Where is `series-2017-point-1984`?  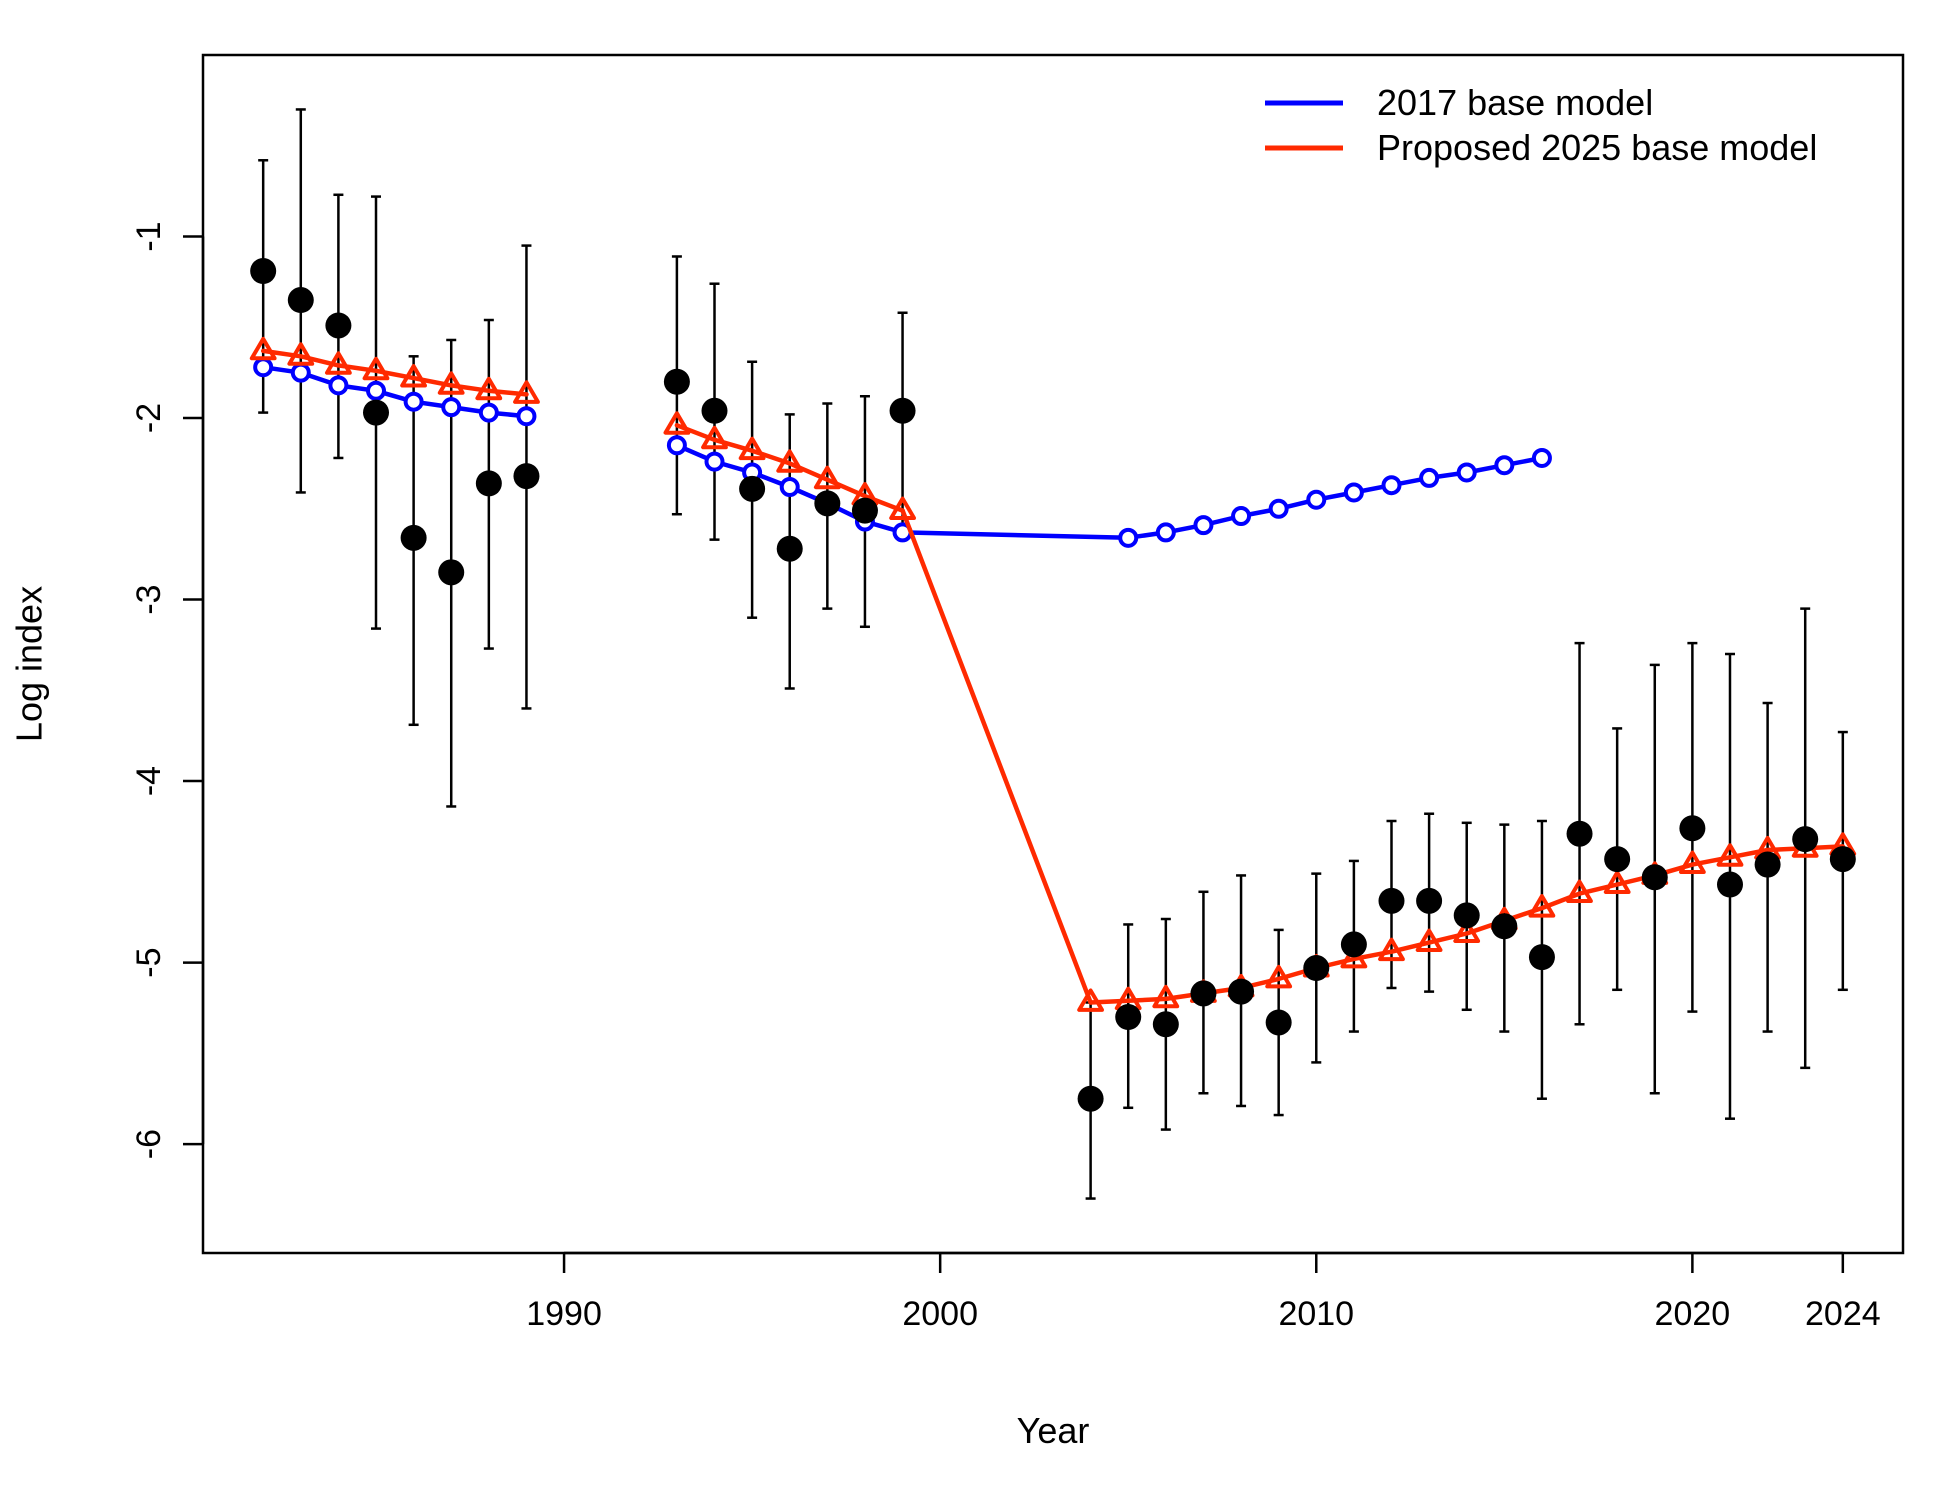 series-2017-point-1984 is located at coordinates (338, 385).